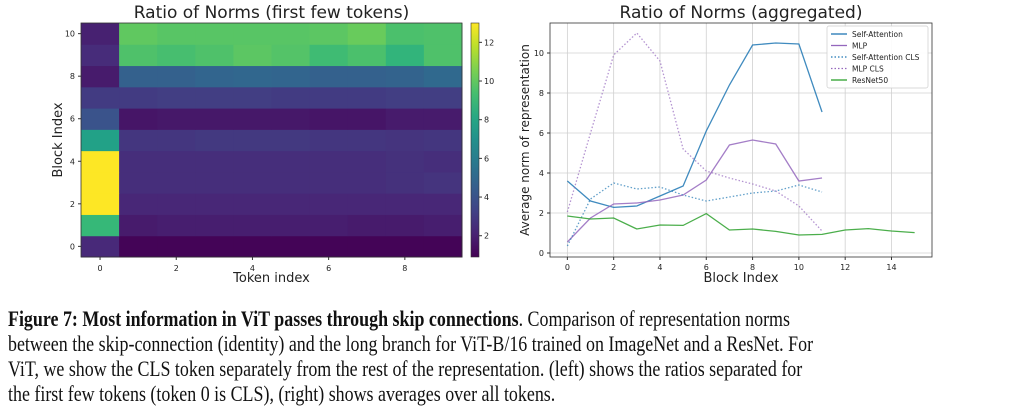 The image size is (1024, 414). Describe the element at coordinates (799, 267) in the screenshot. I see `line-xtick-label: 10` at that location.